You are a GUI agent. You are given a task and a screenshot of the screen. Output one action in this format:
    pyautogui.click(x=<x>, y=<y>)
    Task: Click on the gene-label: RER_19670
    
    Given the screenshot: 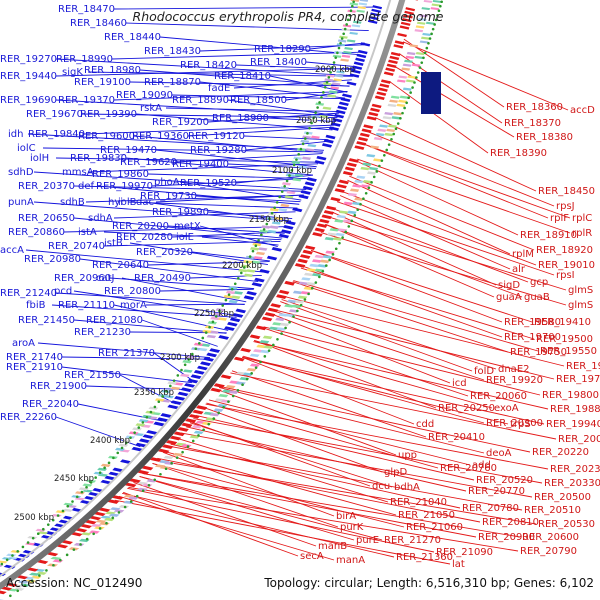 What is the action you would take?
    pyautogui.click(x=54, y=114)
    